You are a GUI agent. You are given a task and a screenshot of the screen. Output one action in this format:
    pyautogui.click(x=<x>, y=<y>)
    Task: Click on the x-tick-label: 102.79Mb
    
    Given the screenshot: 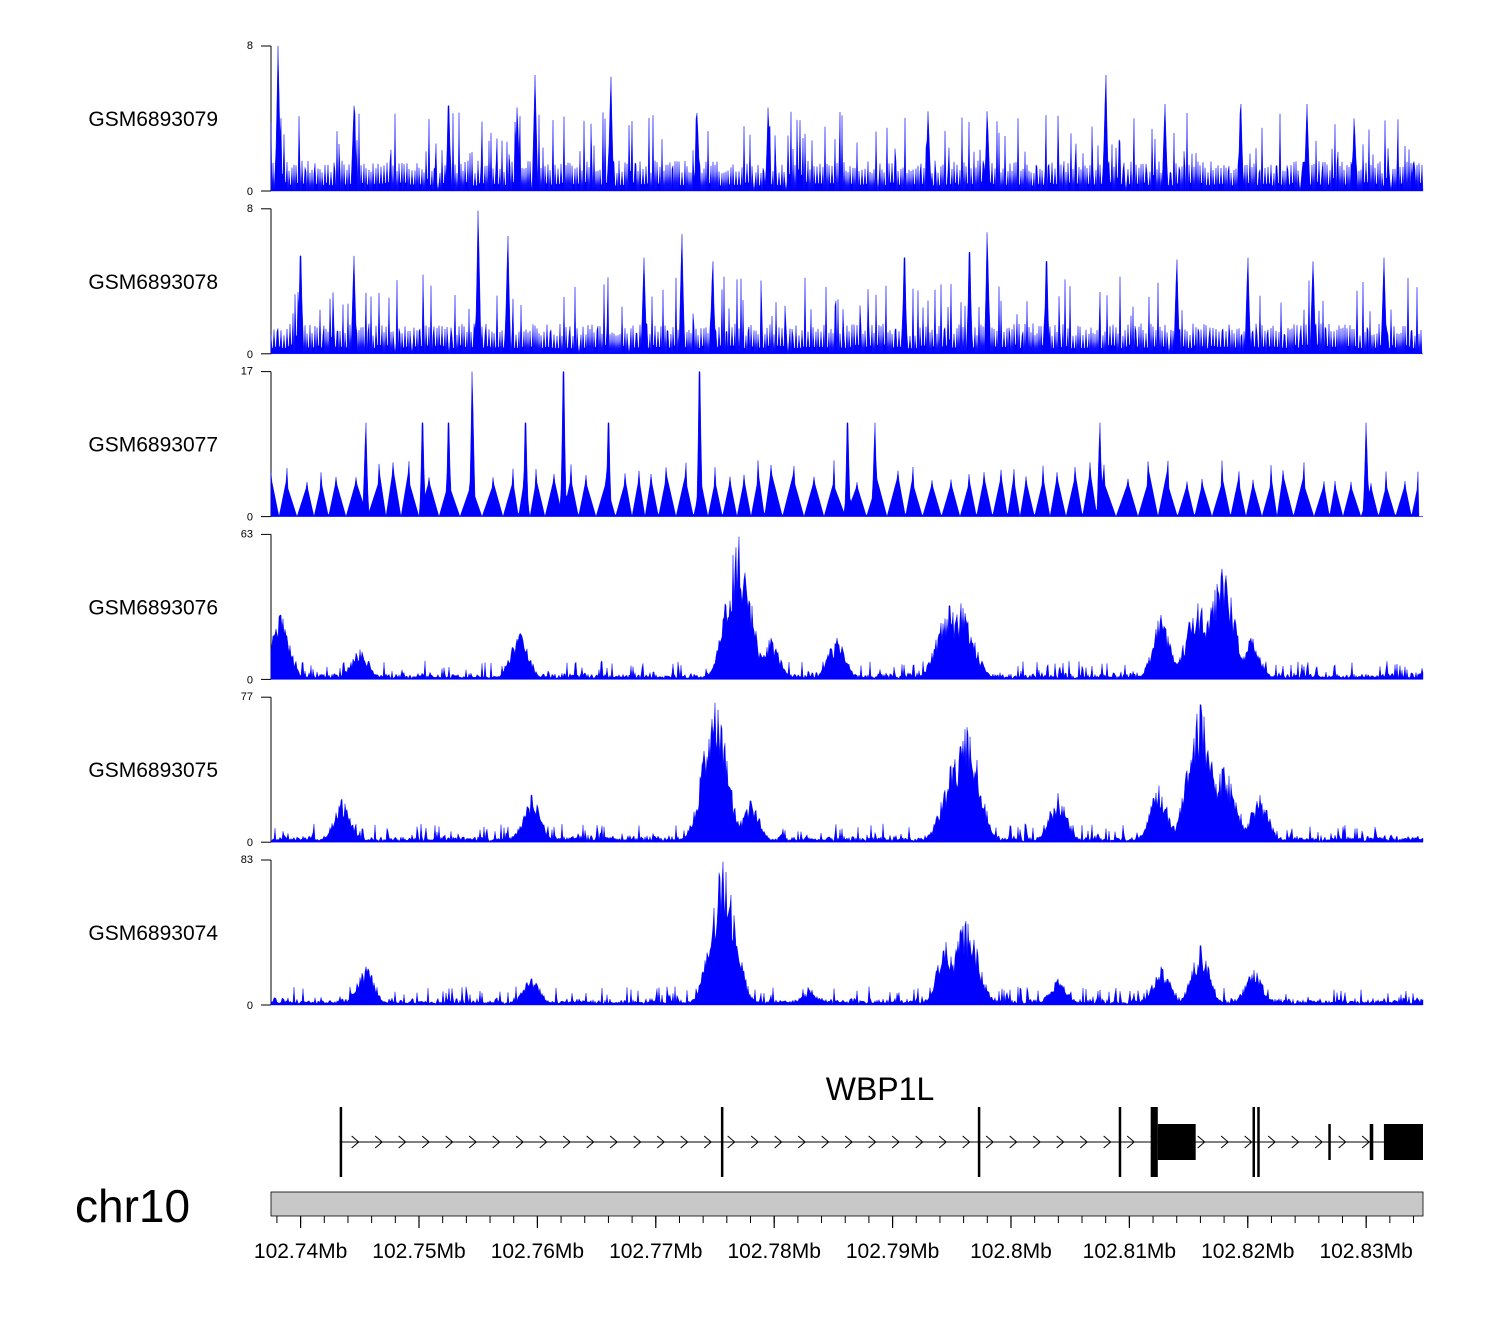 What is the action you would take?
    pyautogui.click(x=892, y=1251)
    